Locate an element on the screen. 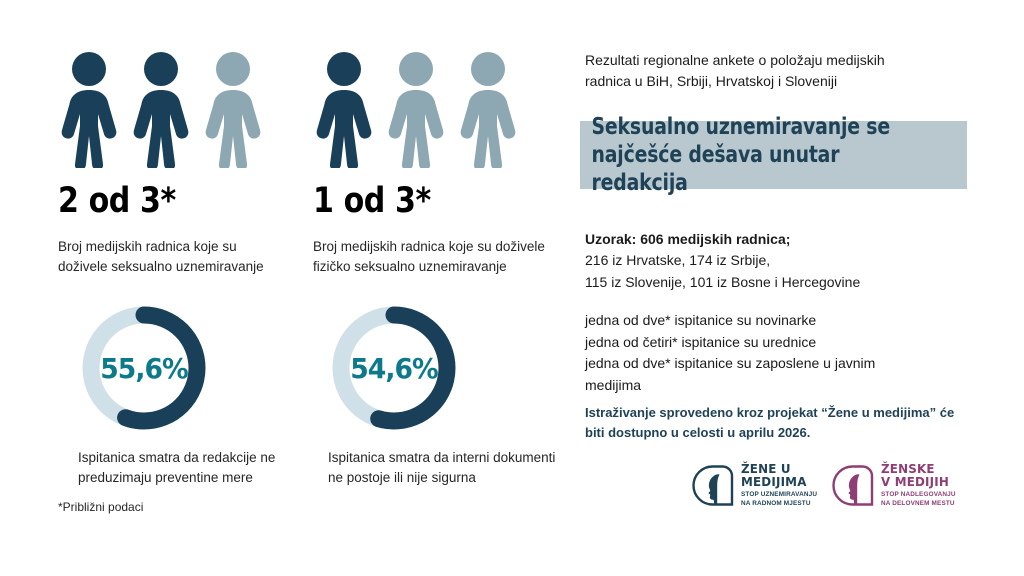 The image size is (1024, 576). logo-tagline: STOP NADLEGOVANJU NA DELOVNEM MESTU is located at coordinates (918, 499).